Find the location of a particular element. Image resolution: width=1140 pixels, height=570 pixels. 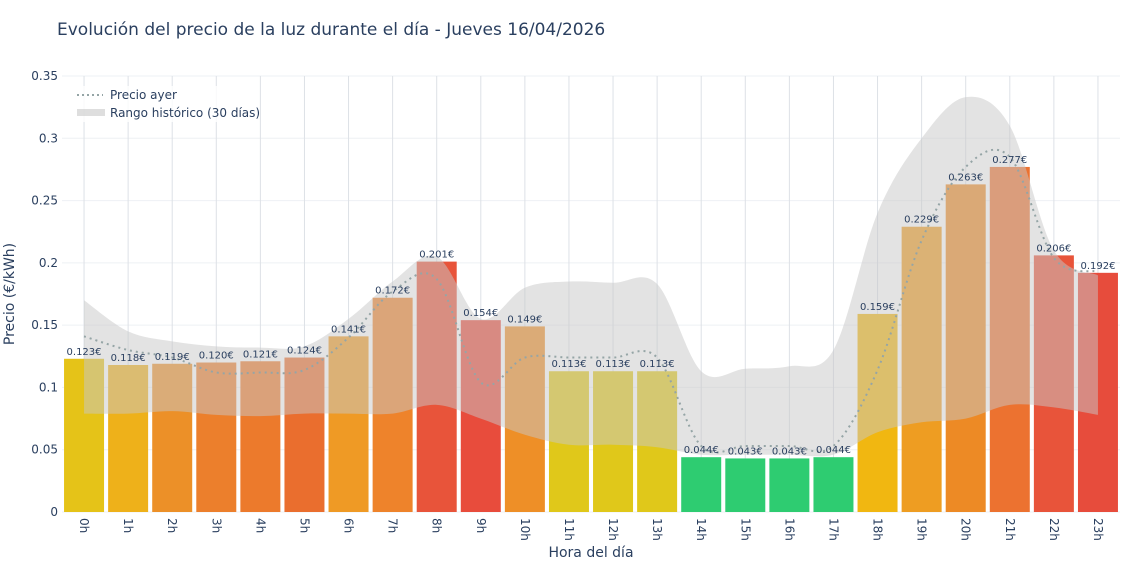

x-tick-label: 19h is located at coordinates (922, 529).